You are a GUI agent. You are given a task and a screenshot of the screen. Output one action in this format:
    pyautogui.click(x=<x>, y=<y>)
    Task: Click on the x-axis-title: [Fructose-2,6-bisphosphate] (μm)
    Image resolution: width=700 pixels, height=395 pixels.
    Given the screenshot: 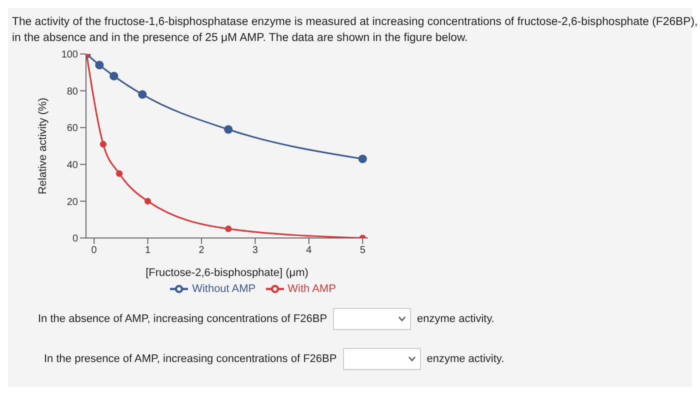 What is the action you would take?
    pyautogui.click(x=227, y=273)
    